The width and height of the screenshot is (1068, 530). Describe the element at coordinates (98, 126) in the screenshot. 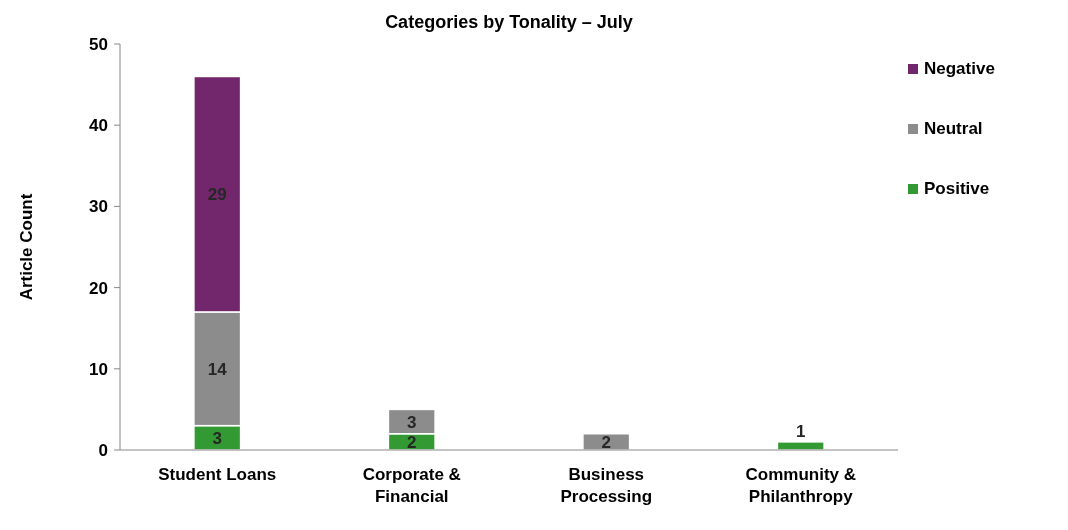

I see `y-tick-label: 40` at that location.